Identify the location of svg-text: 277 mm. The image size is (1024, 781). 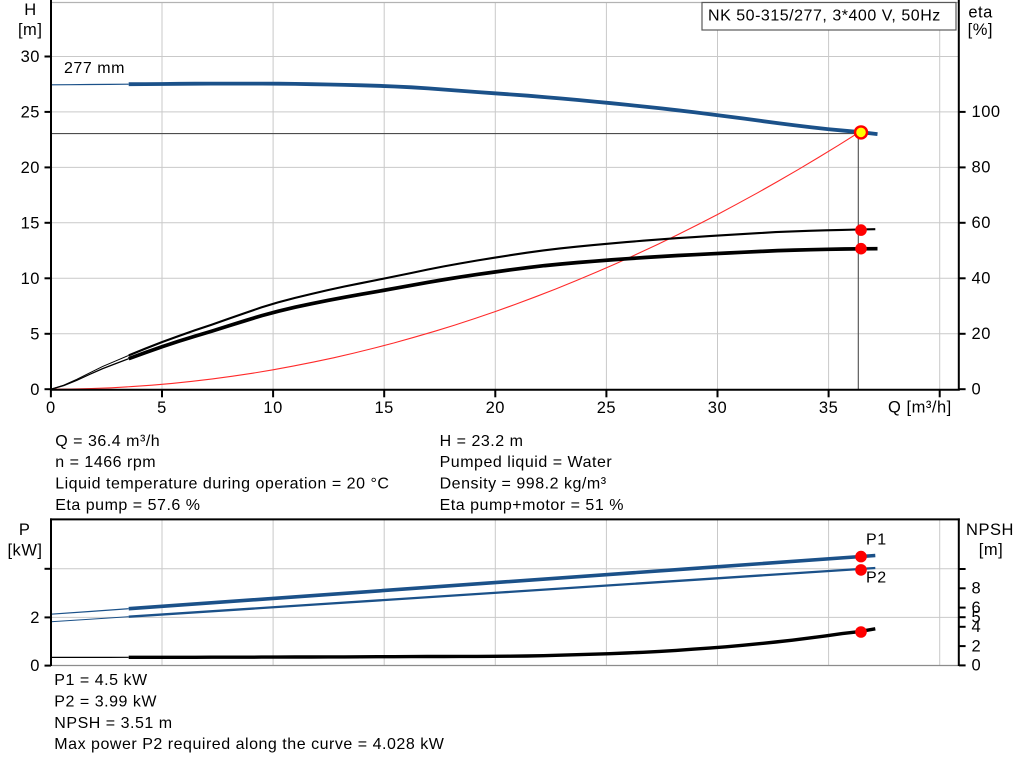
(94, 68).